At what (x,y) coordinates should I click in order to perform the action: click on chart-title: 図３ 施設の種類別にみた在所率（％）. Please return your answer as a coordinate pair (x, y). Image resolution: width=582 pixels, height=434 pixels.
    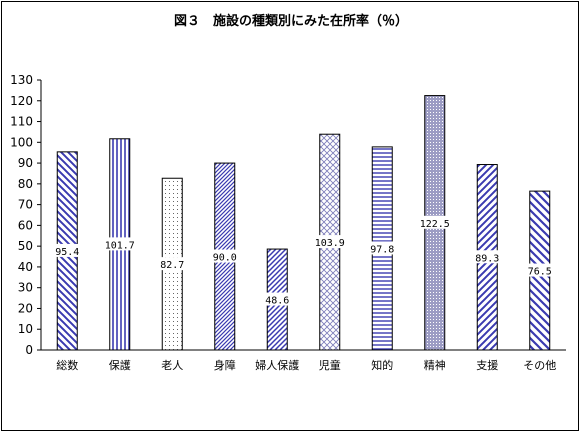
    Looking at the image, I should click on (290, 21).